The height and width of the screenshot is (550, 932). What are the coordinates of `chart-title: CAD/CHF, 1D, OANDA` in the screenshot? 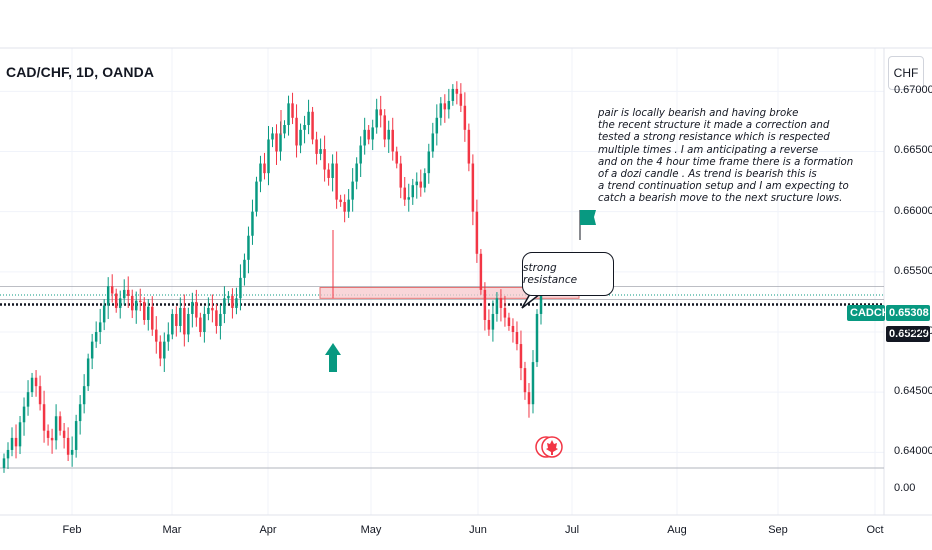 It's located at (80, 72).